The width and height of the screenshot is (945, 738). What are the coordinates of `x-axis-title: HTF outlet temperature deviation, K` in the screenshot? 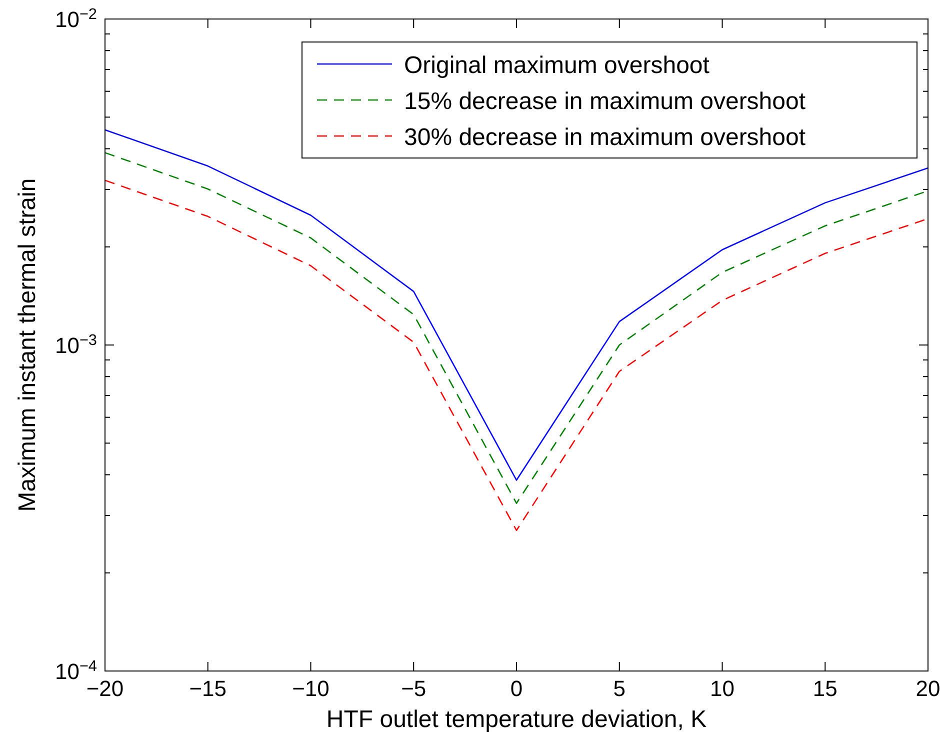 It's located at (516, 719).